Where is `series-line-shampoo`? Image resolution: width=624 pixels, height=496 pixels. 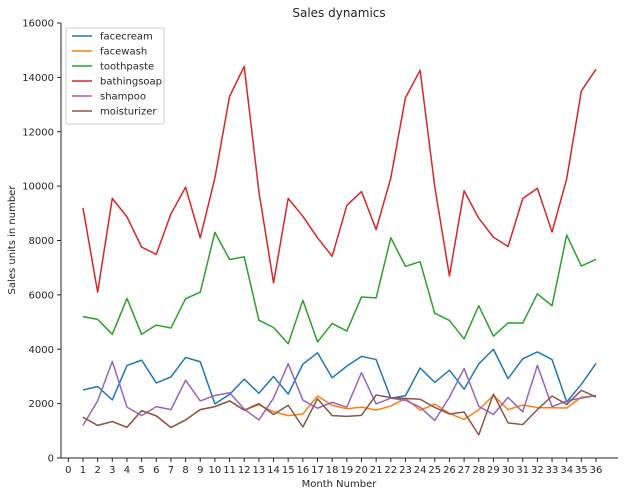
series-line-shampoo is located at coordinates (339, 393).